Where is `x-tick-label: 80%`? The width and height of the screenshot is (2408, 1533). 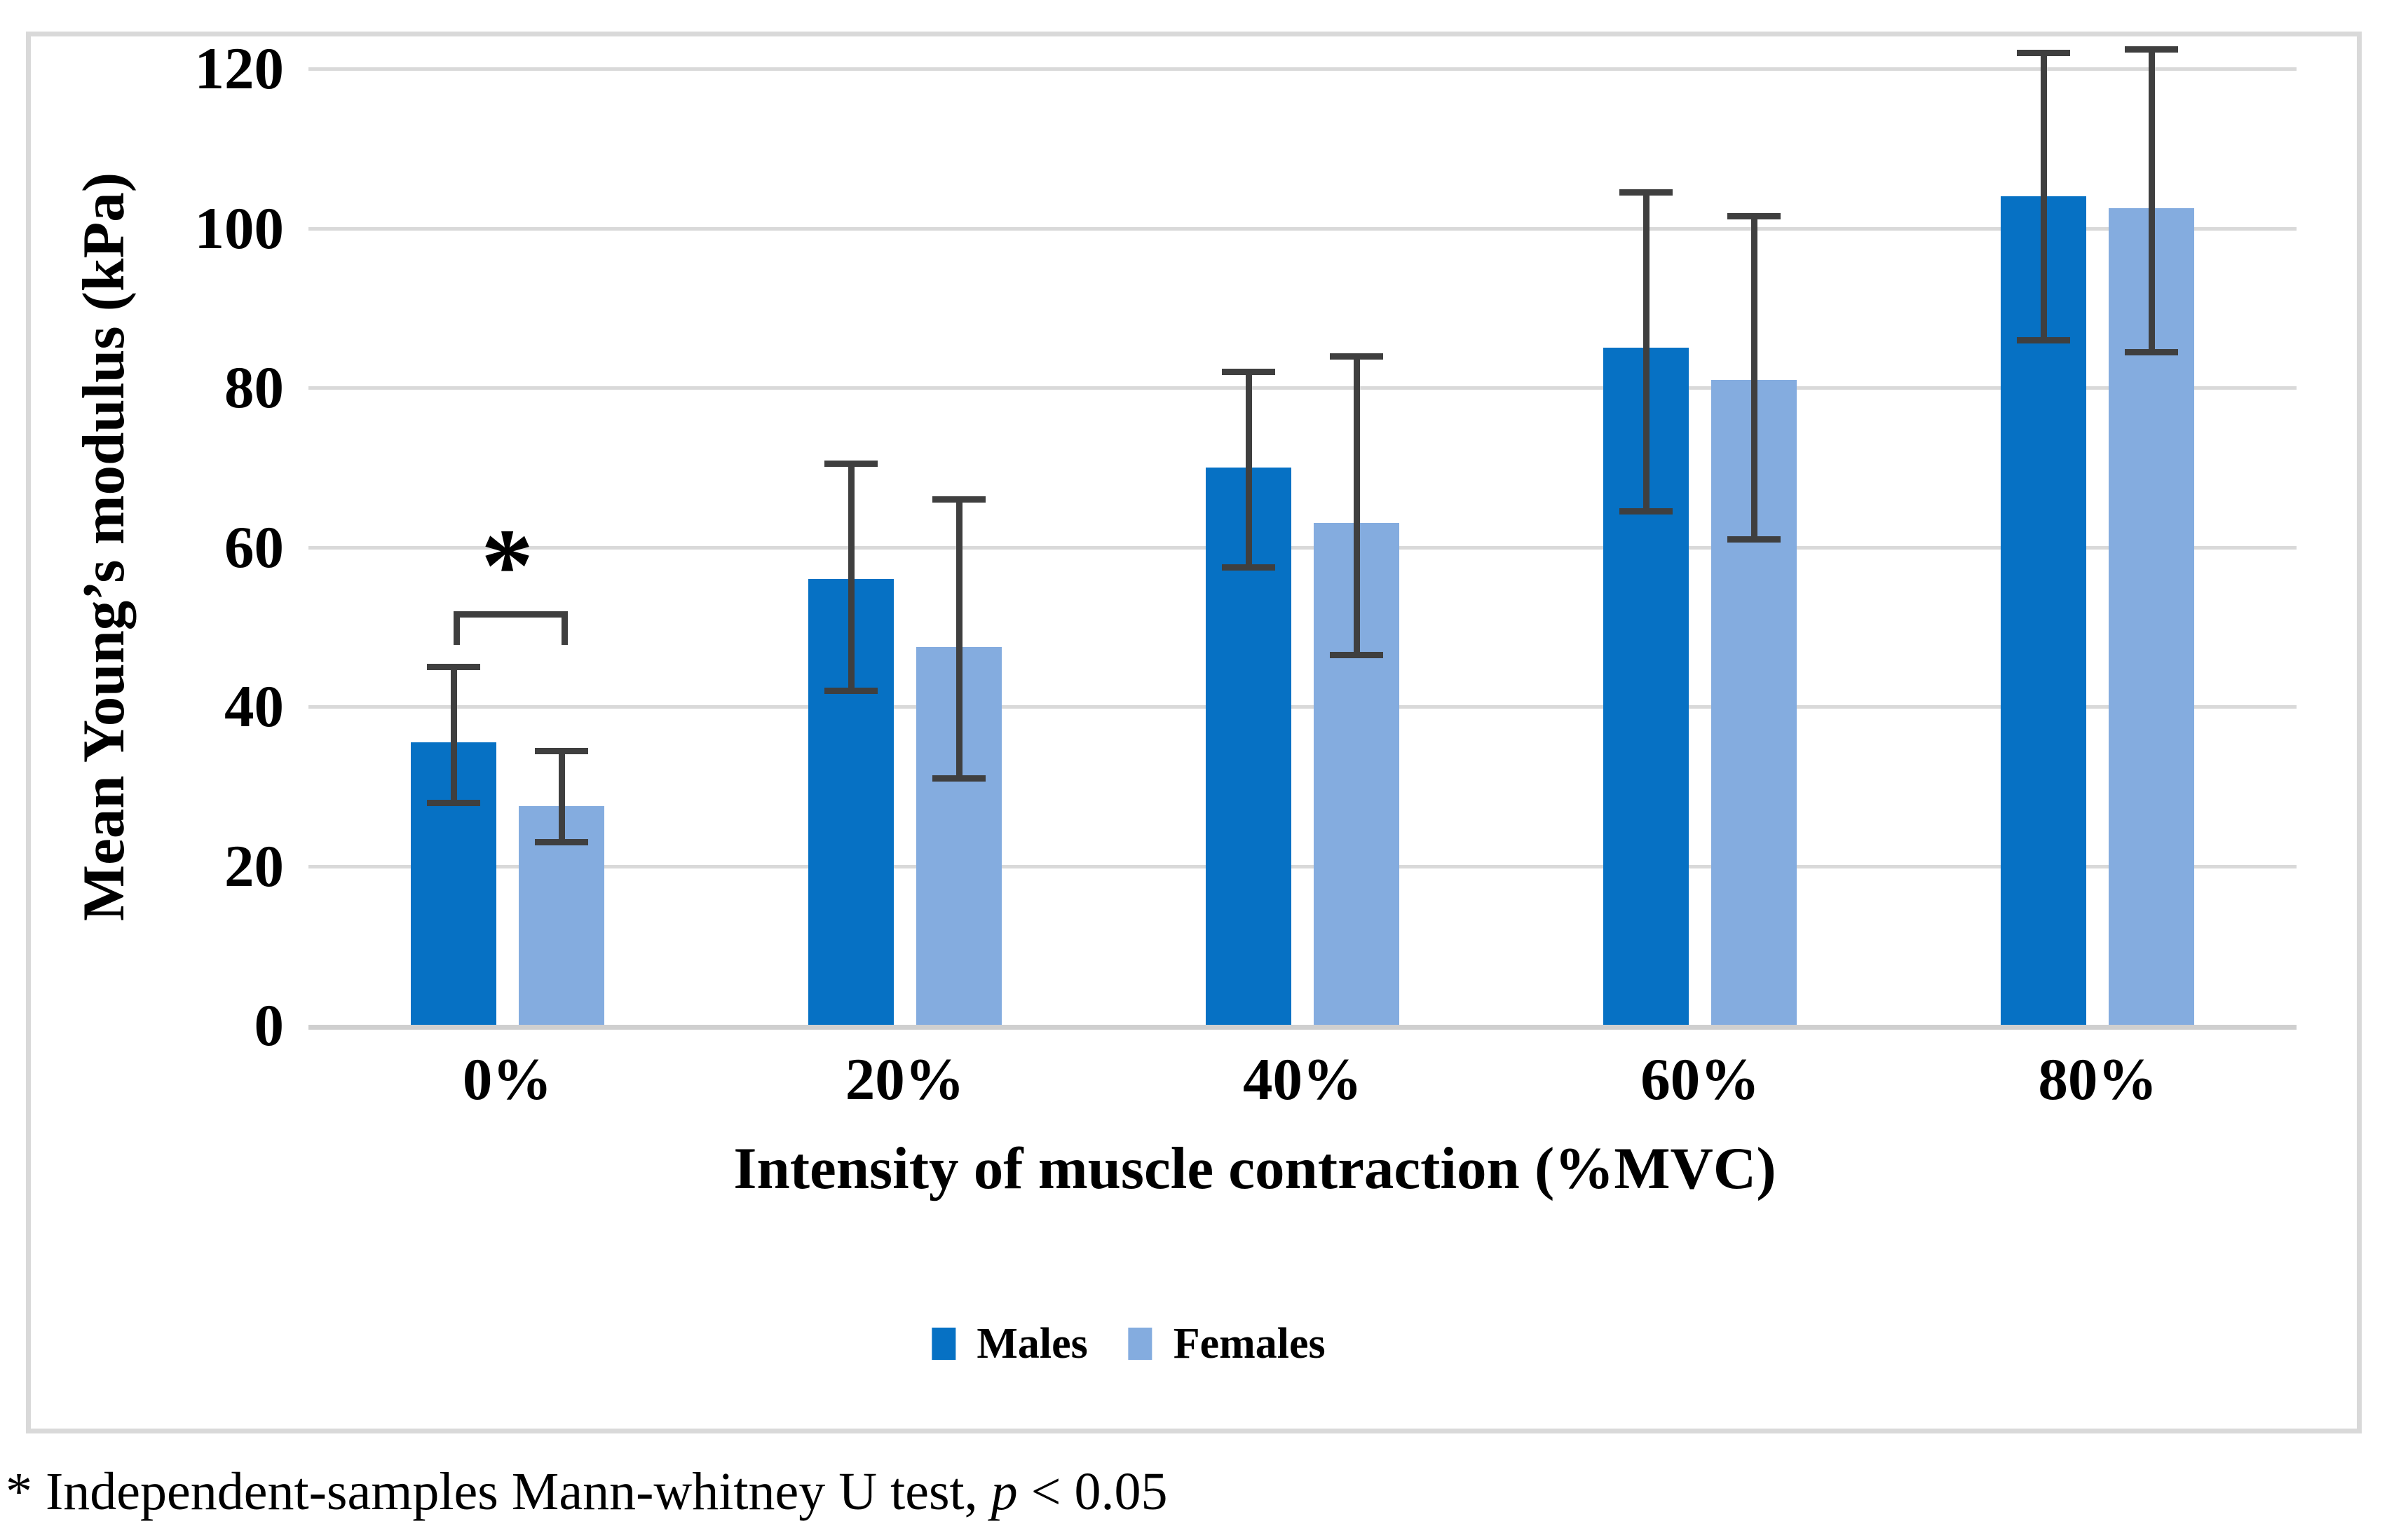
x-tick-label: 80% is located at coordinates (2098, 1079).